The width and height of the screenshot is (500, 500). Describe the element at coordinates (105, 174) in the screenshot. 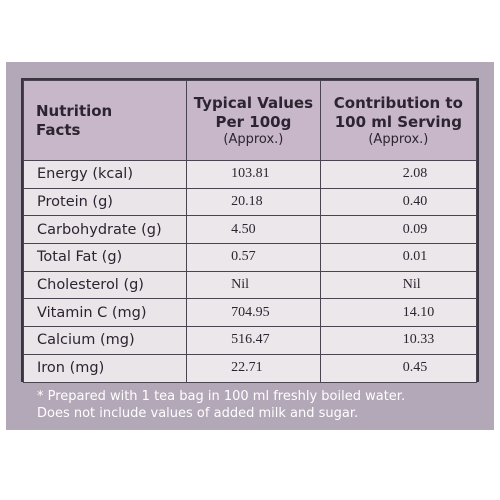

I see `nutrient-name: Energy (kcal)` at that location.